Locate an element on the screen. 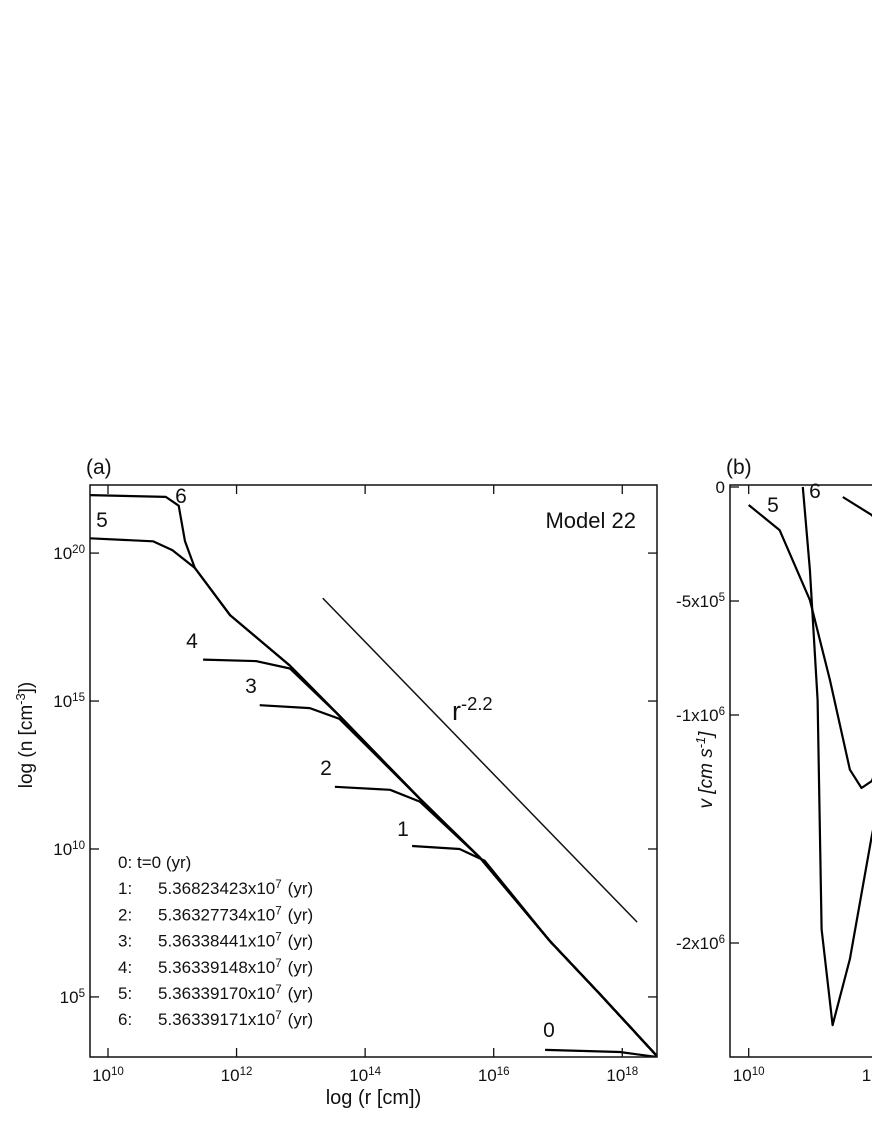 The width and height of the screenshot is (872, 1128). legend-key: 5: is located at coordinates (125, 993).